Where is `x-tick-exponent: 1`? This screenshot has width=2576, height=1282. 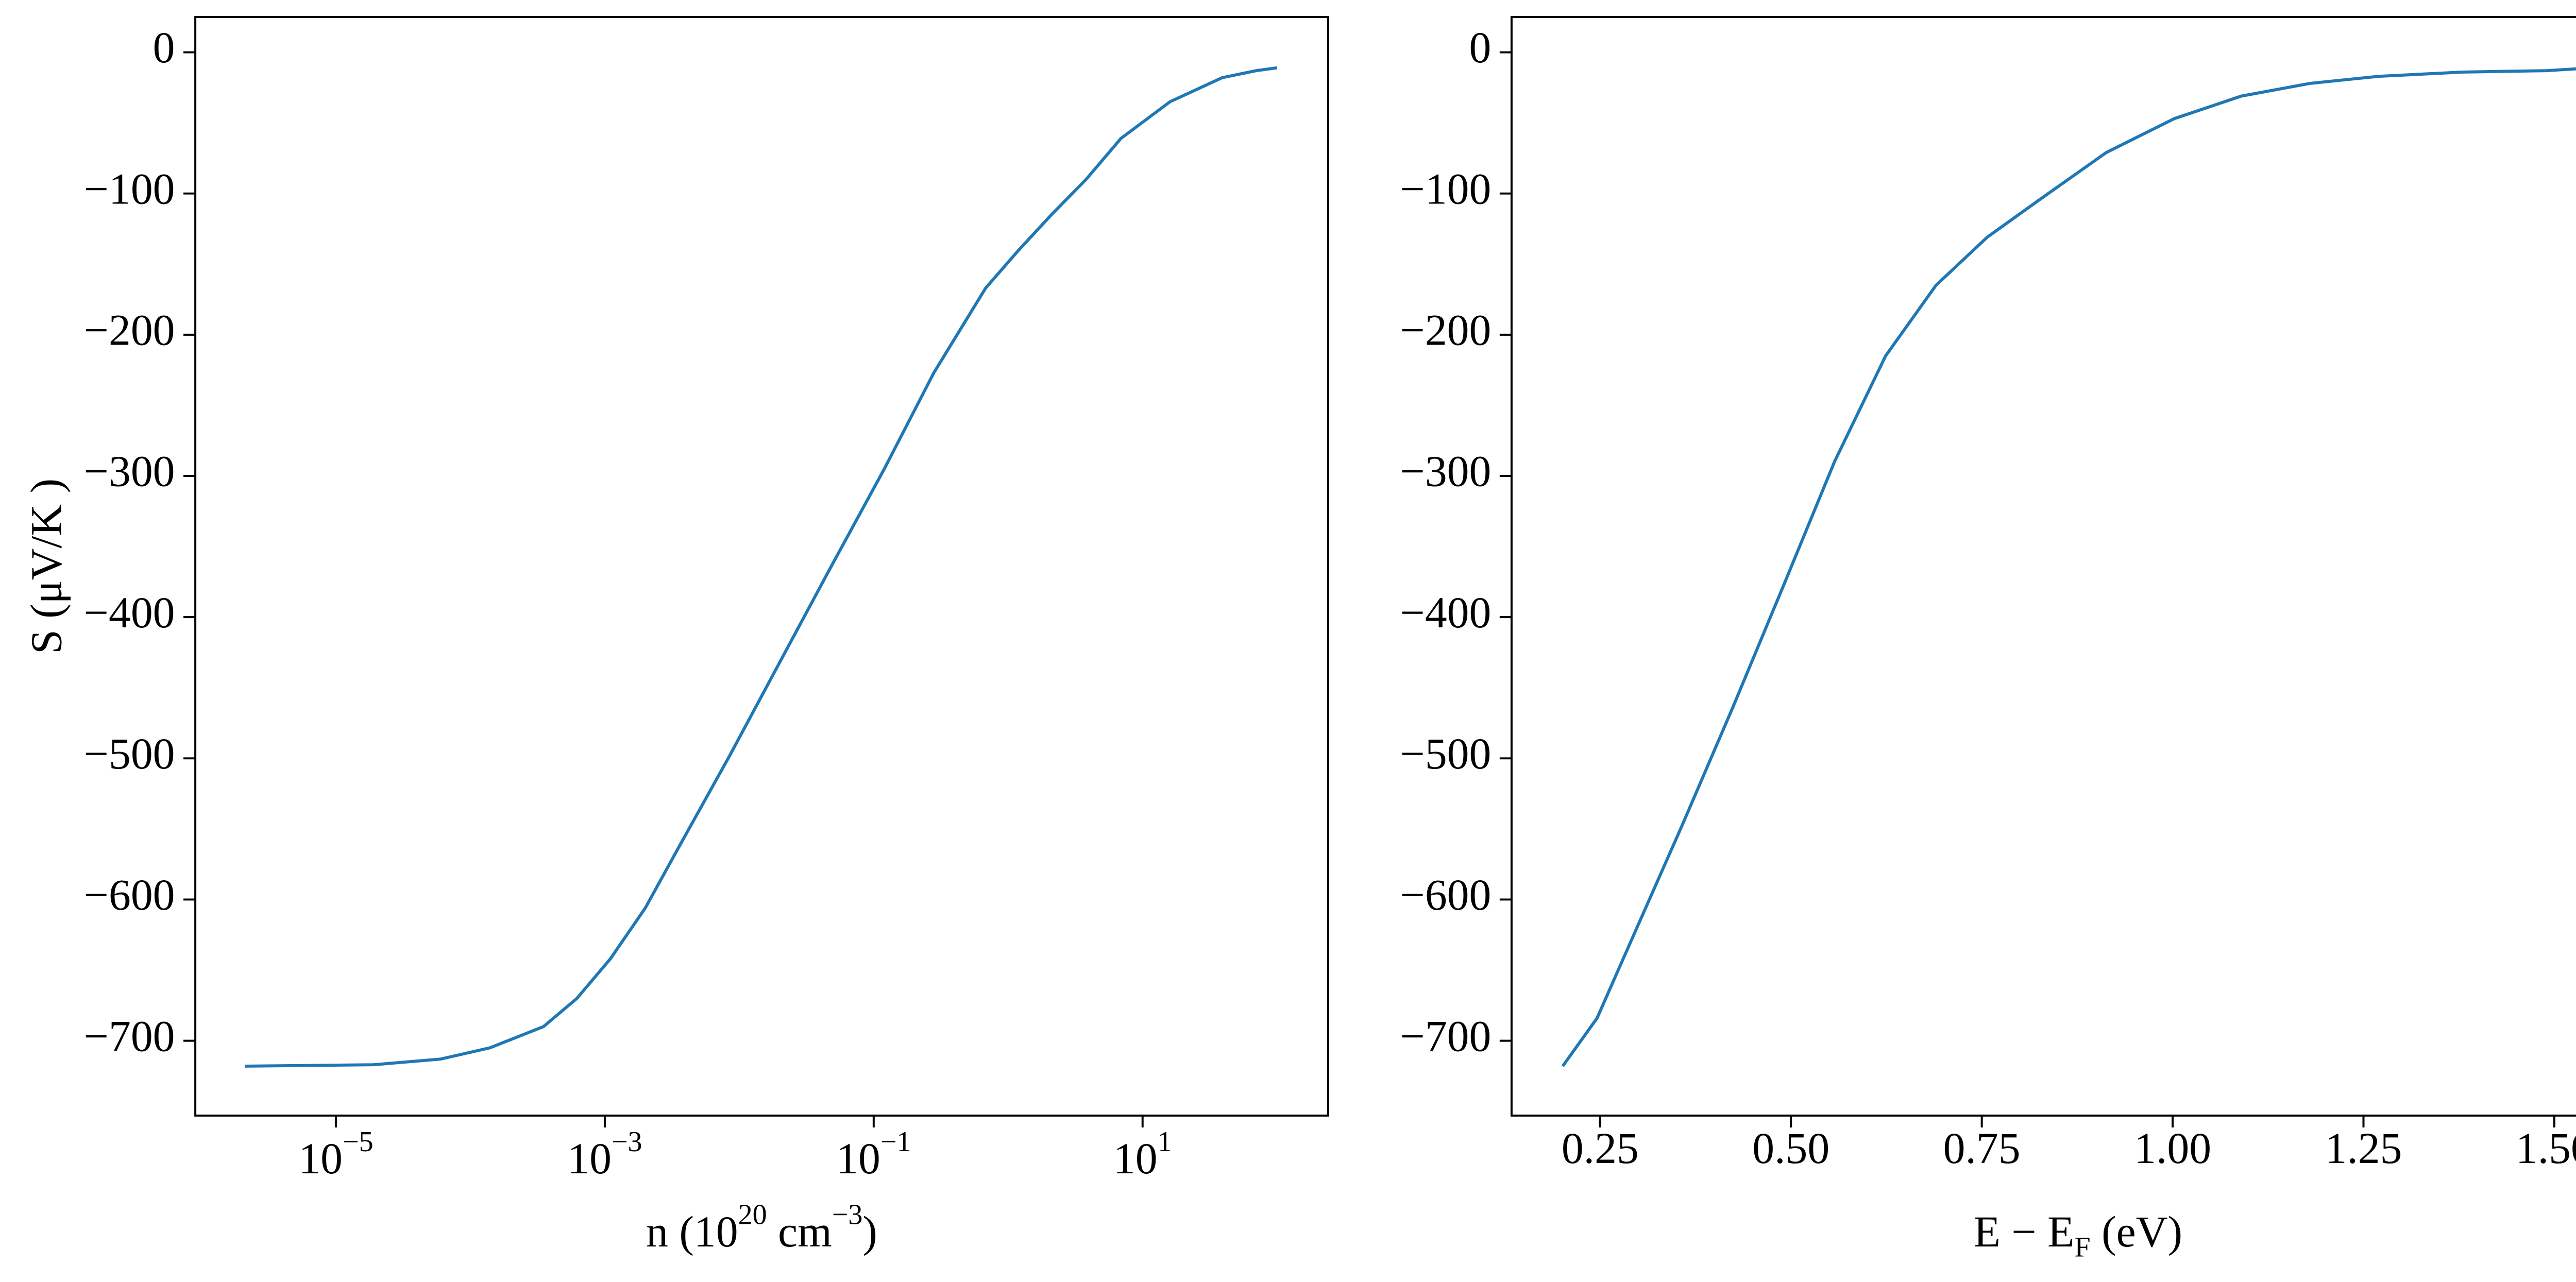
x-tick-exponent: 1 is located at coordinates (1165, 1142).